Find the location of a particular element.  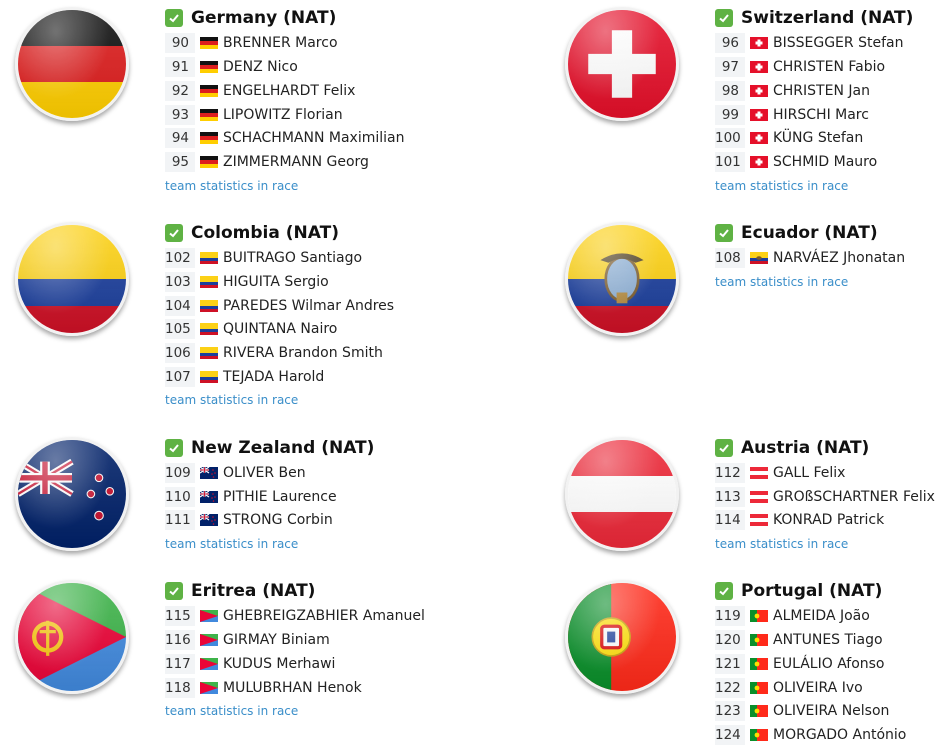

rider-row: 114 KONRAD Patrick is located at coordinates (799, 520).